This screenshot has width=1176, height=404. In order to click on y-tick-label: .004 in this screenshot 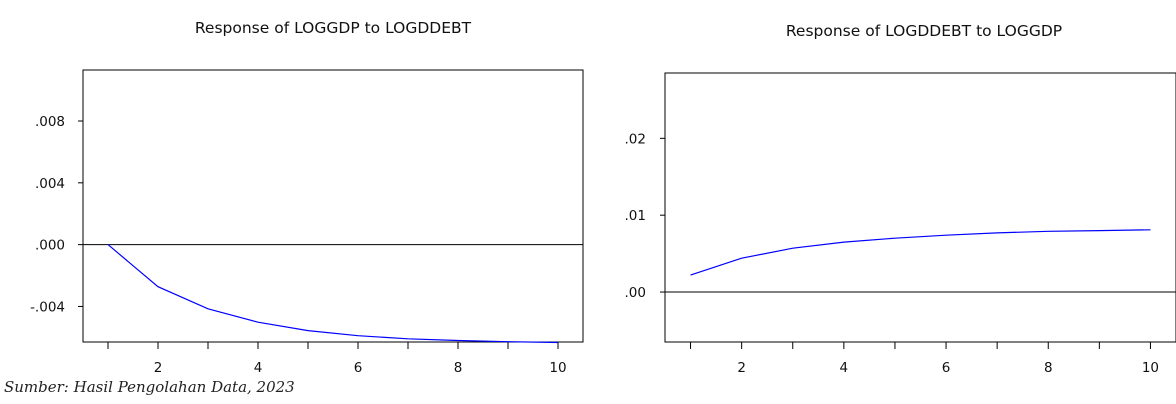, I will do `click(50, 184)`.